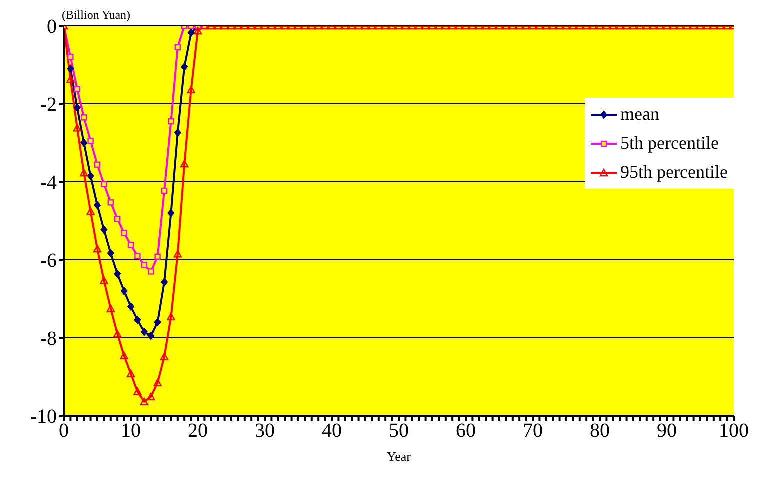 This screenshot has height=485, width=760. What do you see at coordinates (600, 431) in the screenshot?
I see `x-tick-label: 80` at bounding box center [600, 431].